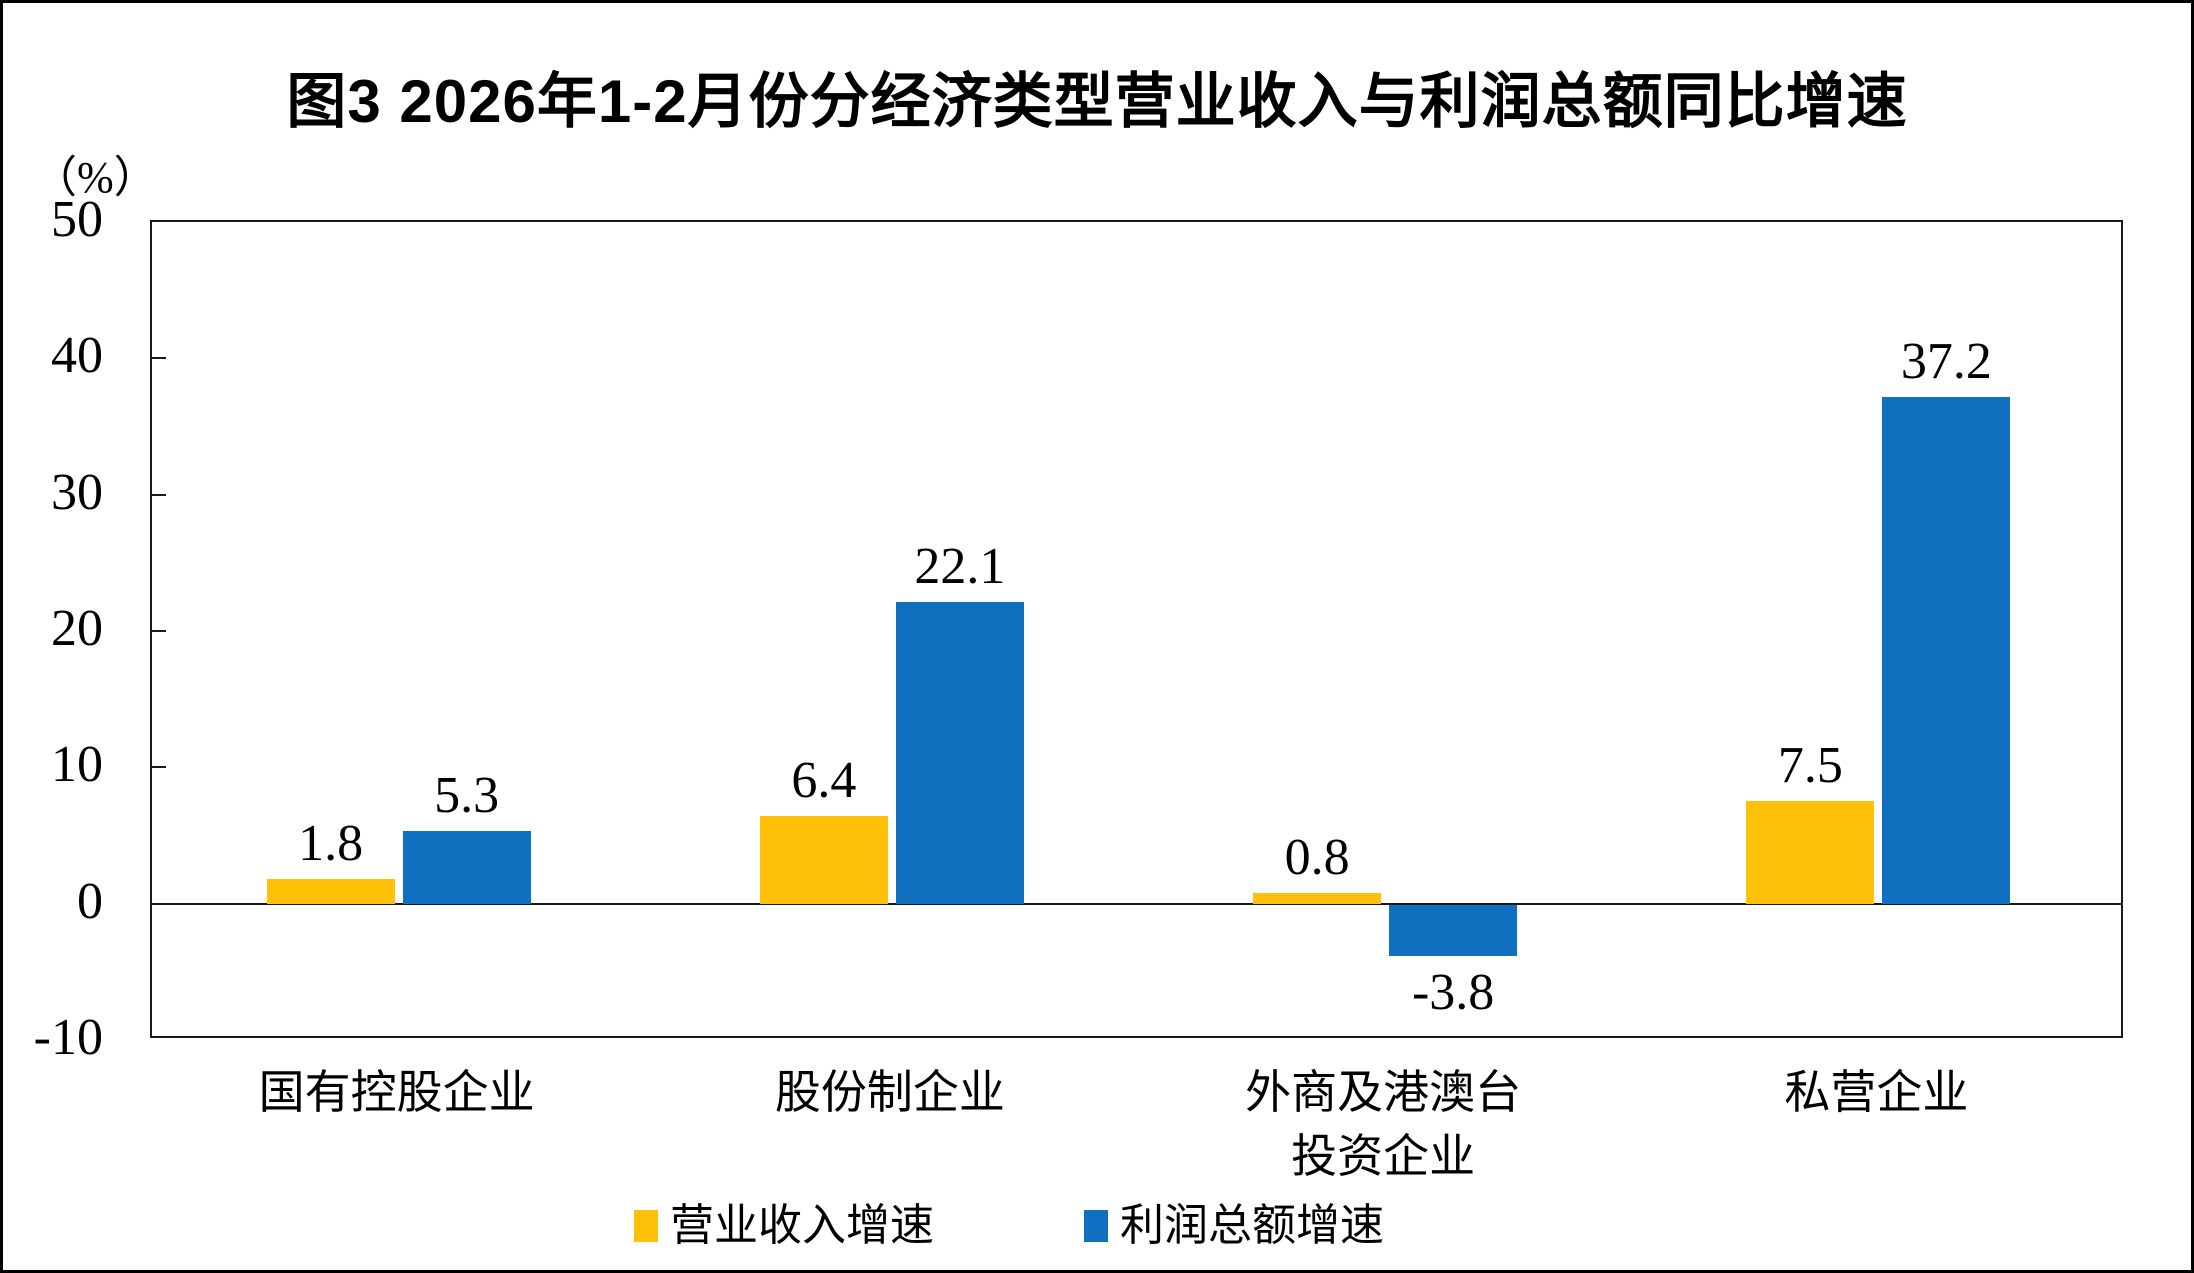  What do you see at coordinates (1136, 903) in the screenshot?
I see `zero-baseline` at bounding box center [1136, 903].